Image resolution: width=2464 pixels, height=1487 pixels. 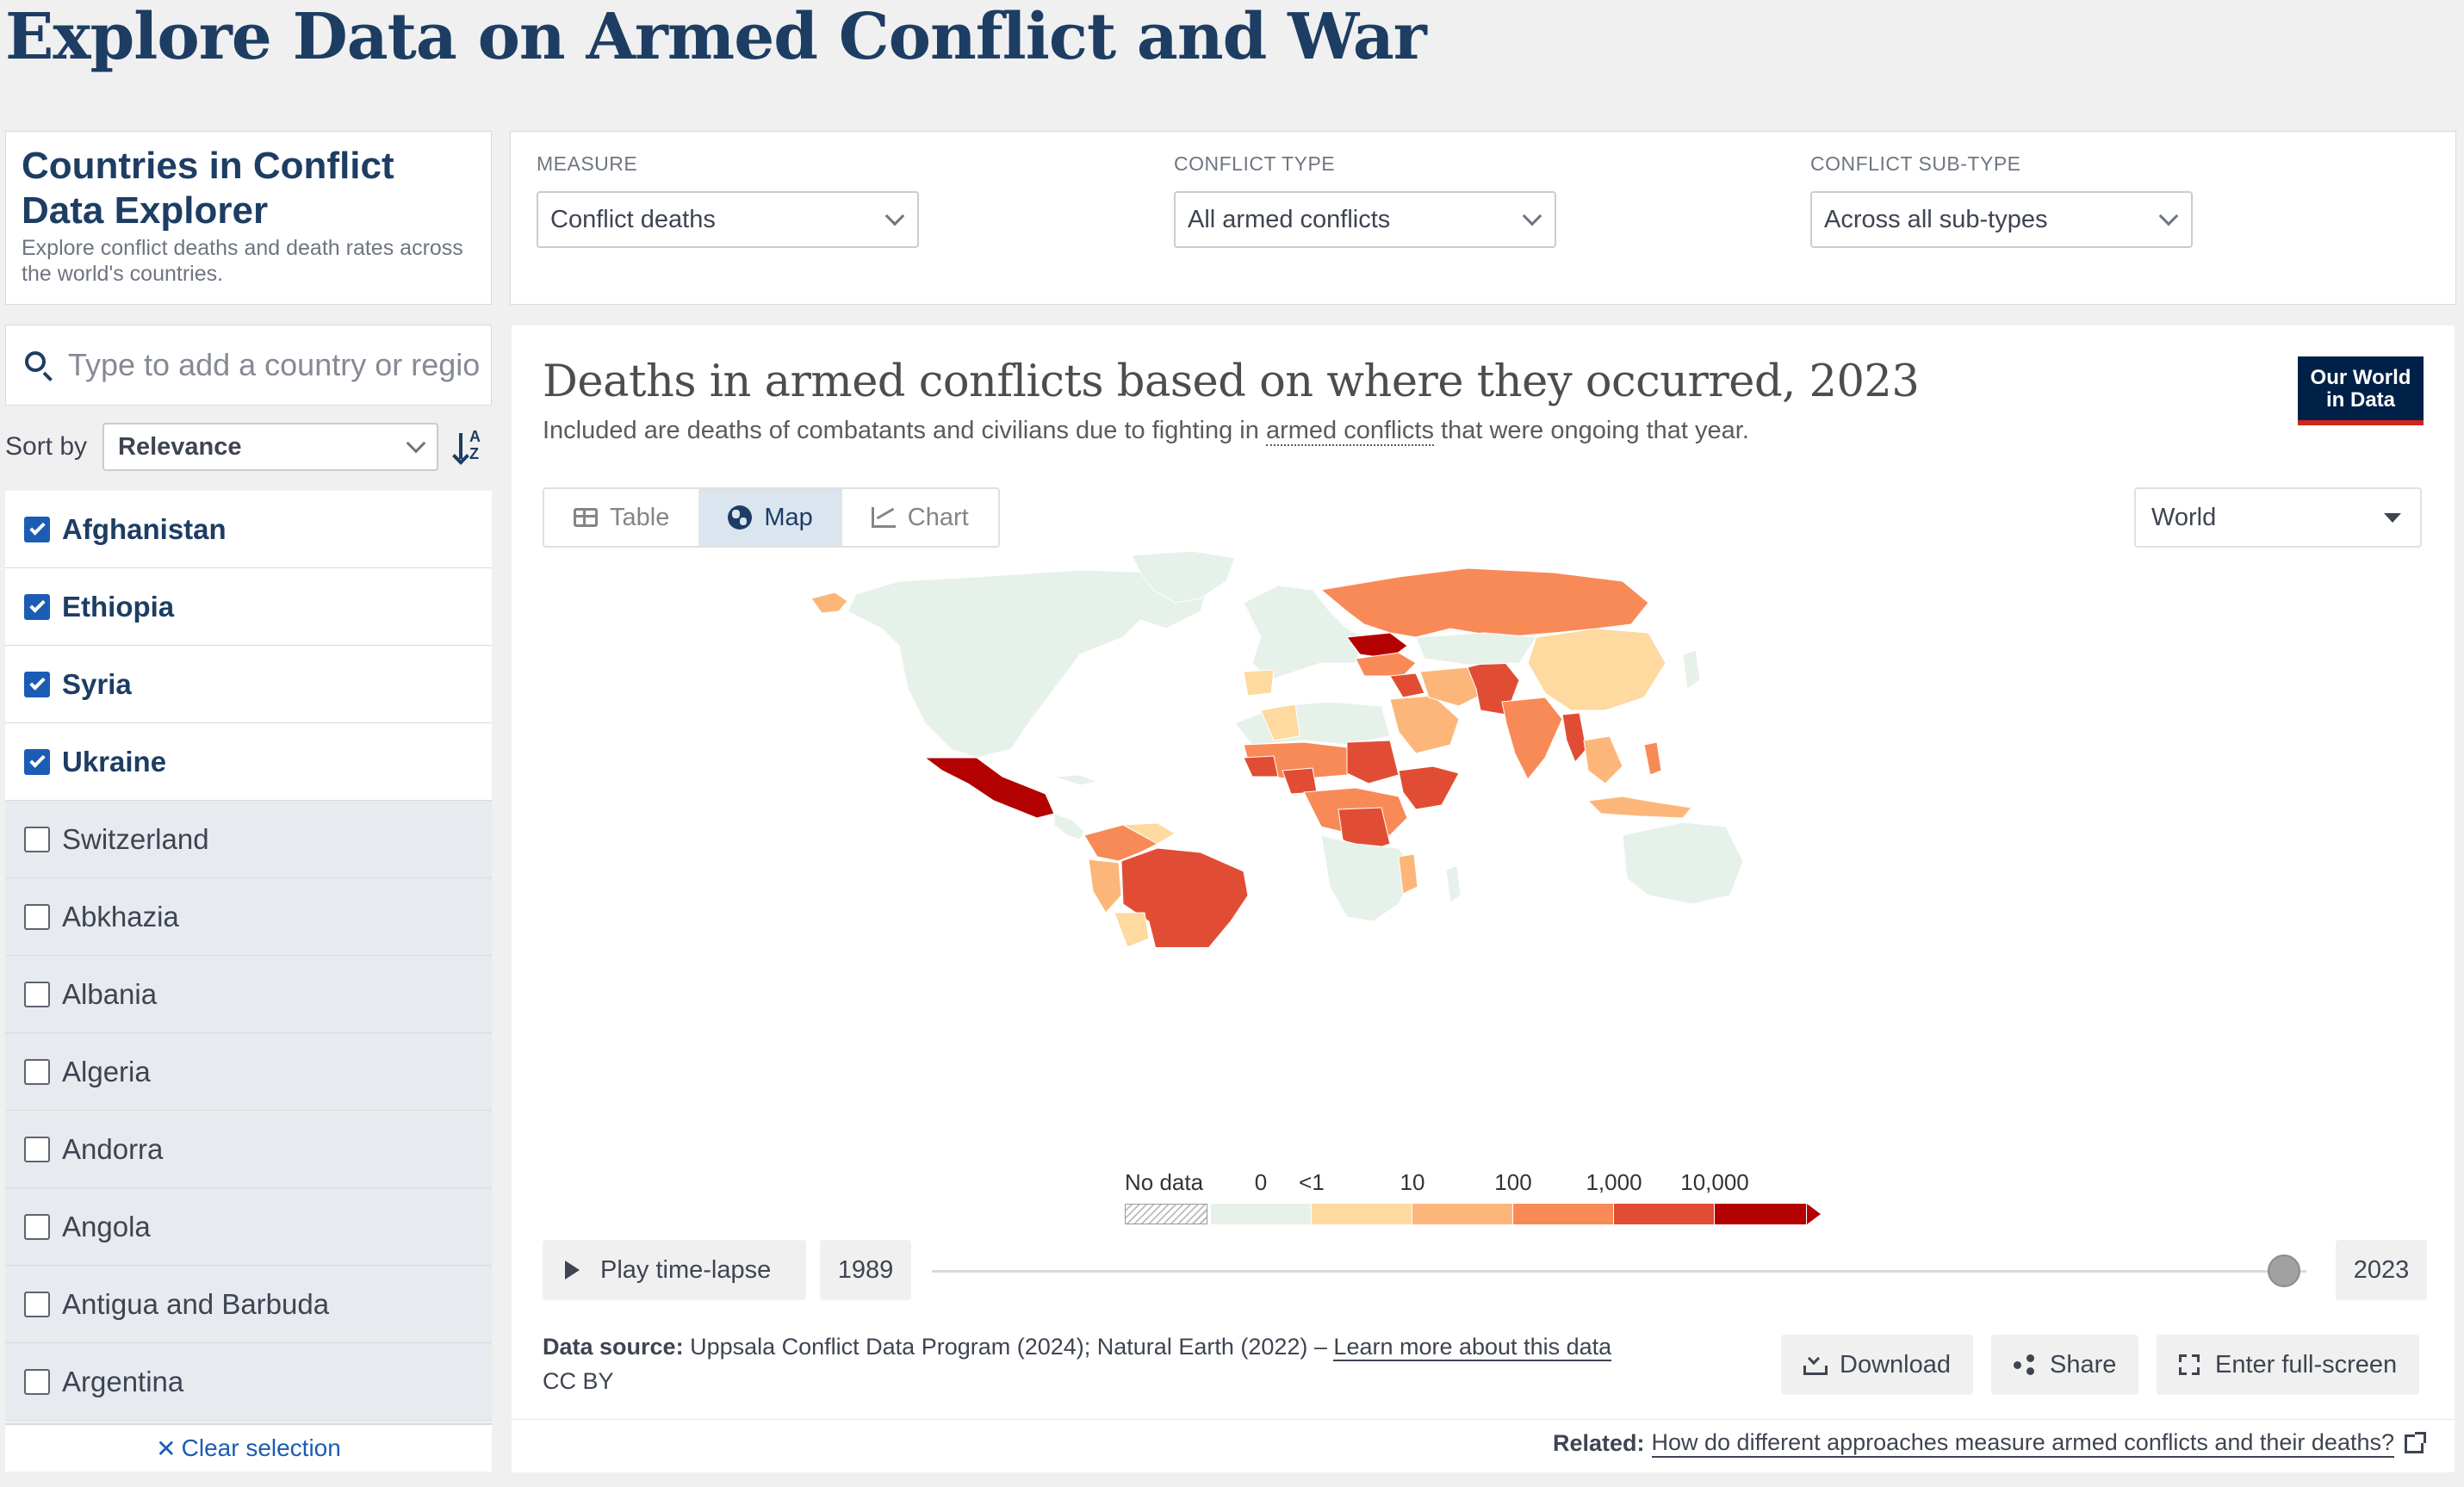 I want to click on entity-label: Andorra, so click(x=113, y=1148).